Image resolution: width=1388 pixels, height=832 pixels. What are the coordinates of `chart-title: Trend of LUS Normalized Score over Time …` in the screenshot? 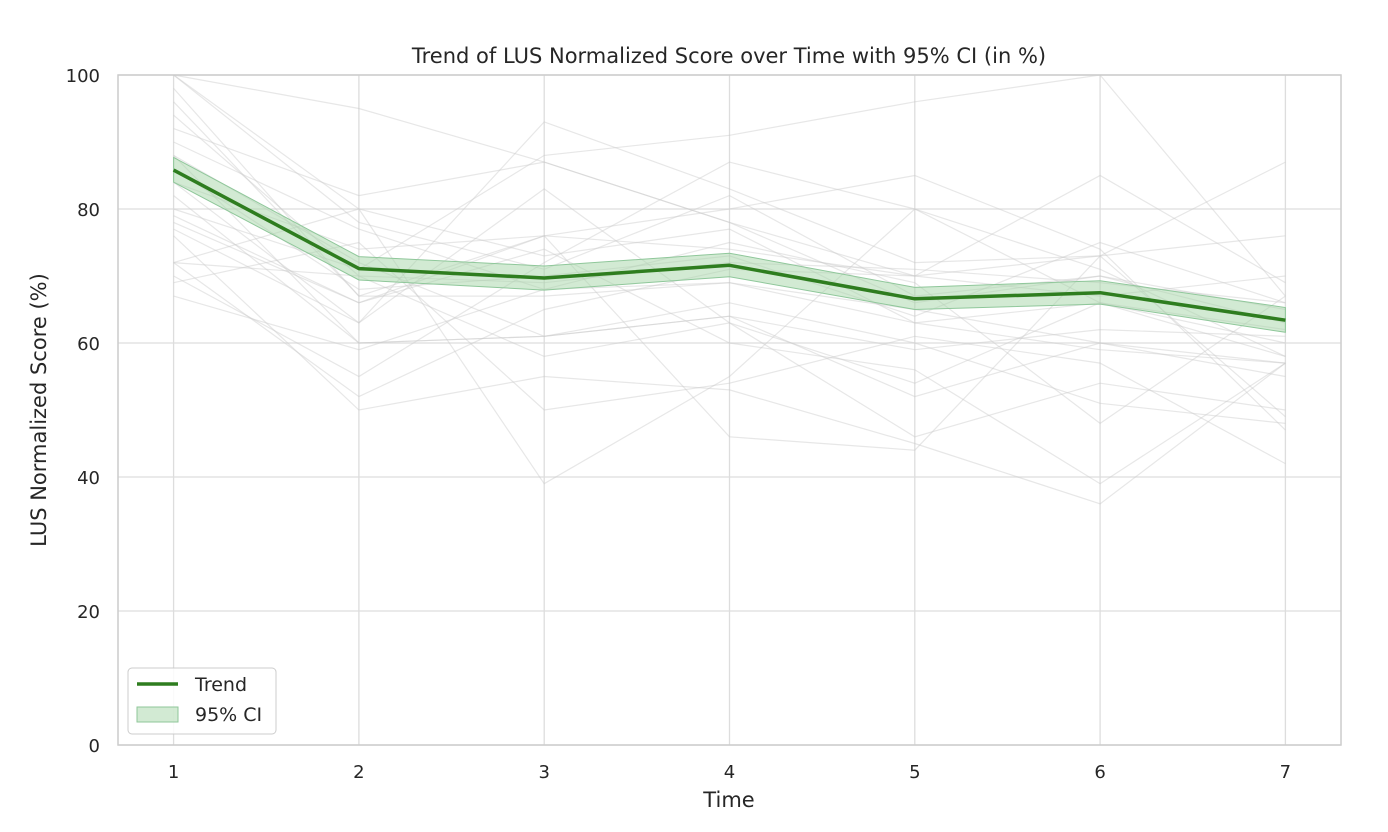 It's located at (728, 56).